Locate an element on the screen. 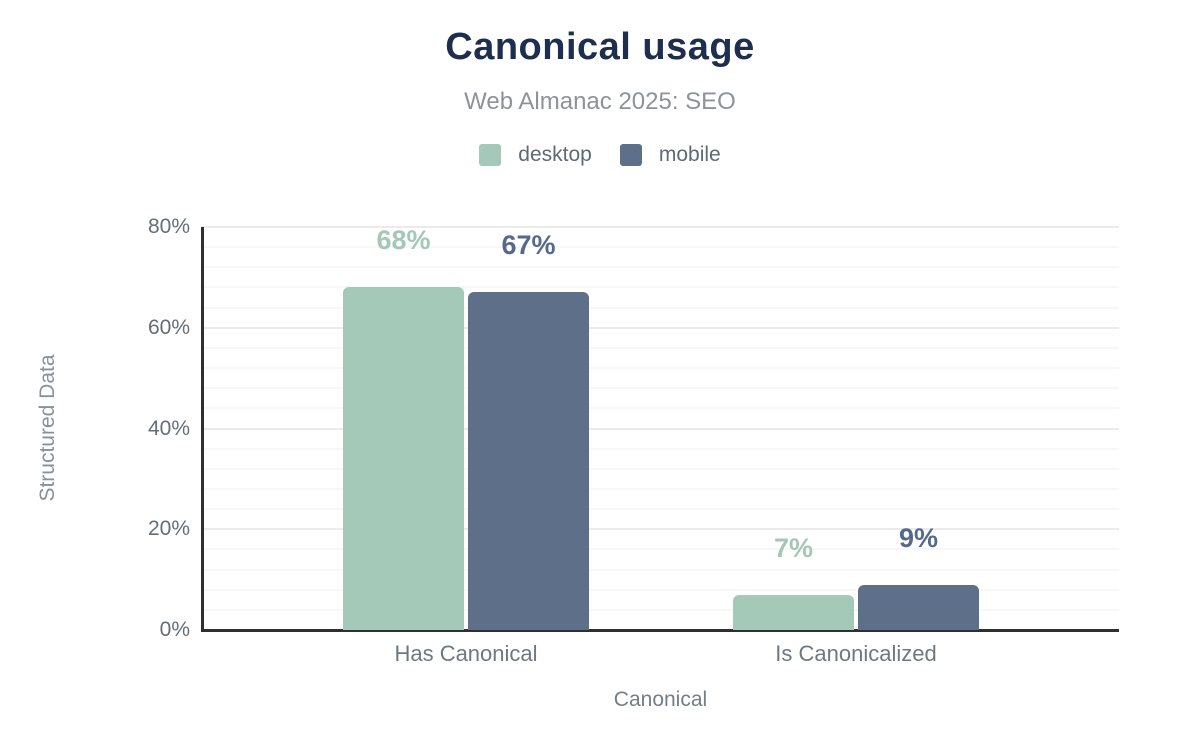  legend-item-mobile: mobile is located at coordinates (670, 155).